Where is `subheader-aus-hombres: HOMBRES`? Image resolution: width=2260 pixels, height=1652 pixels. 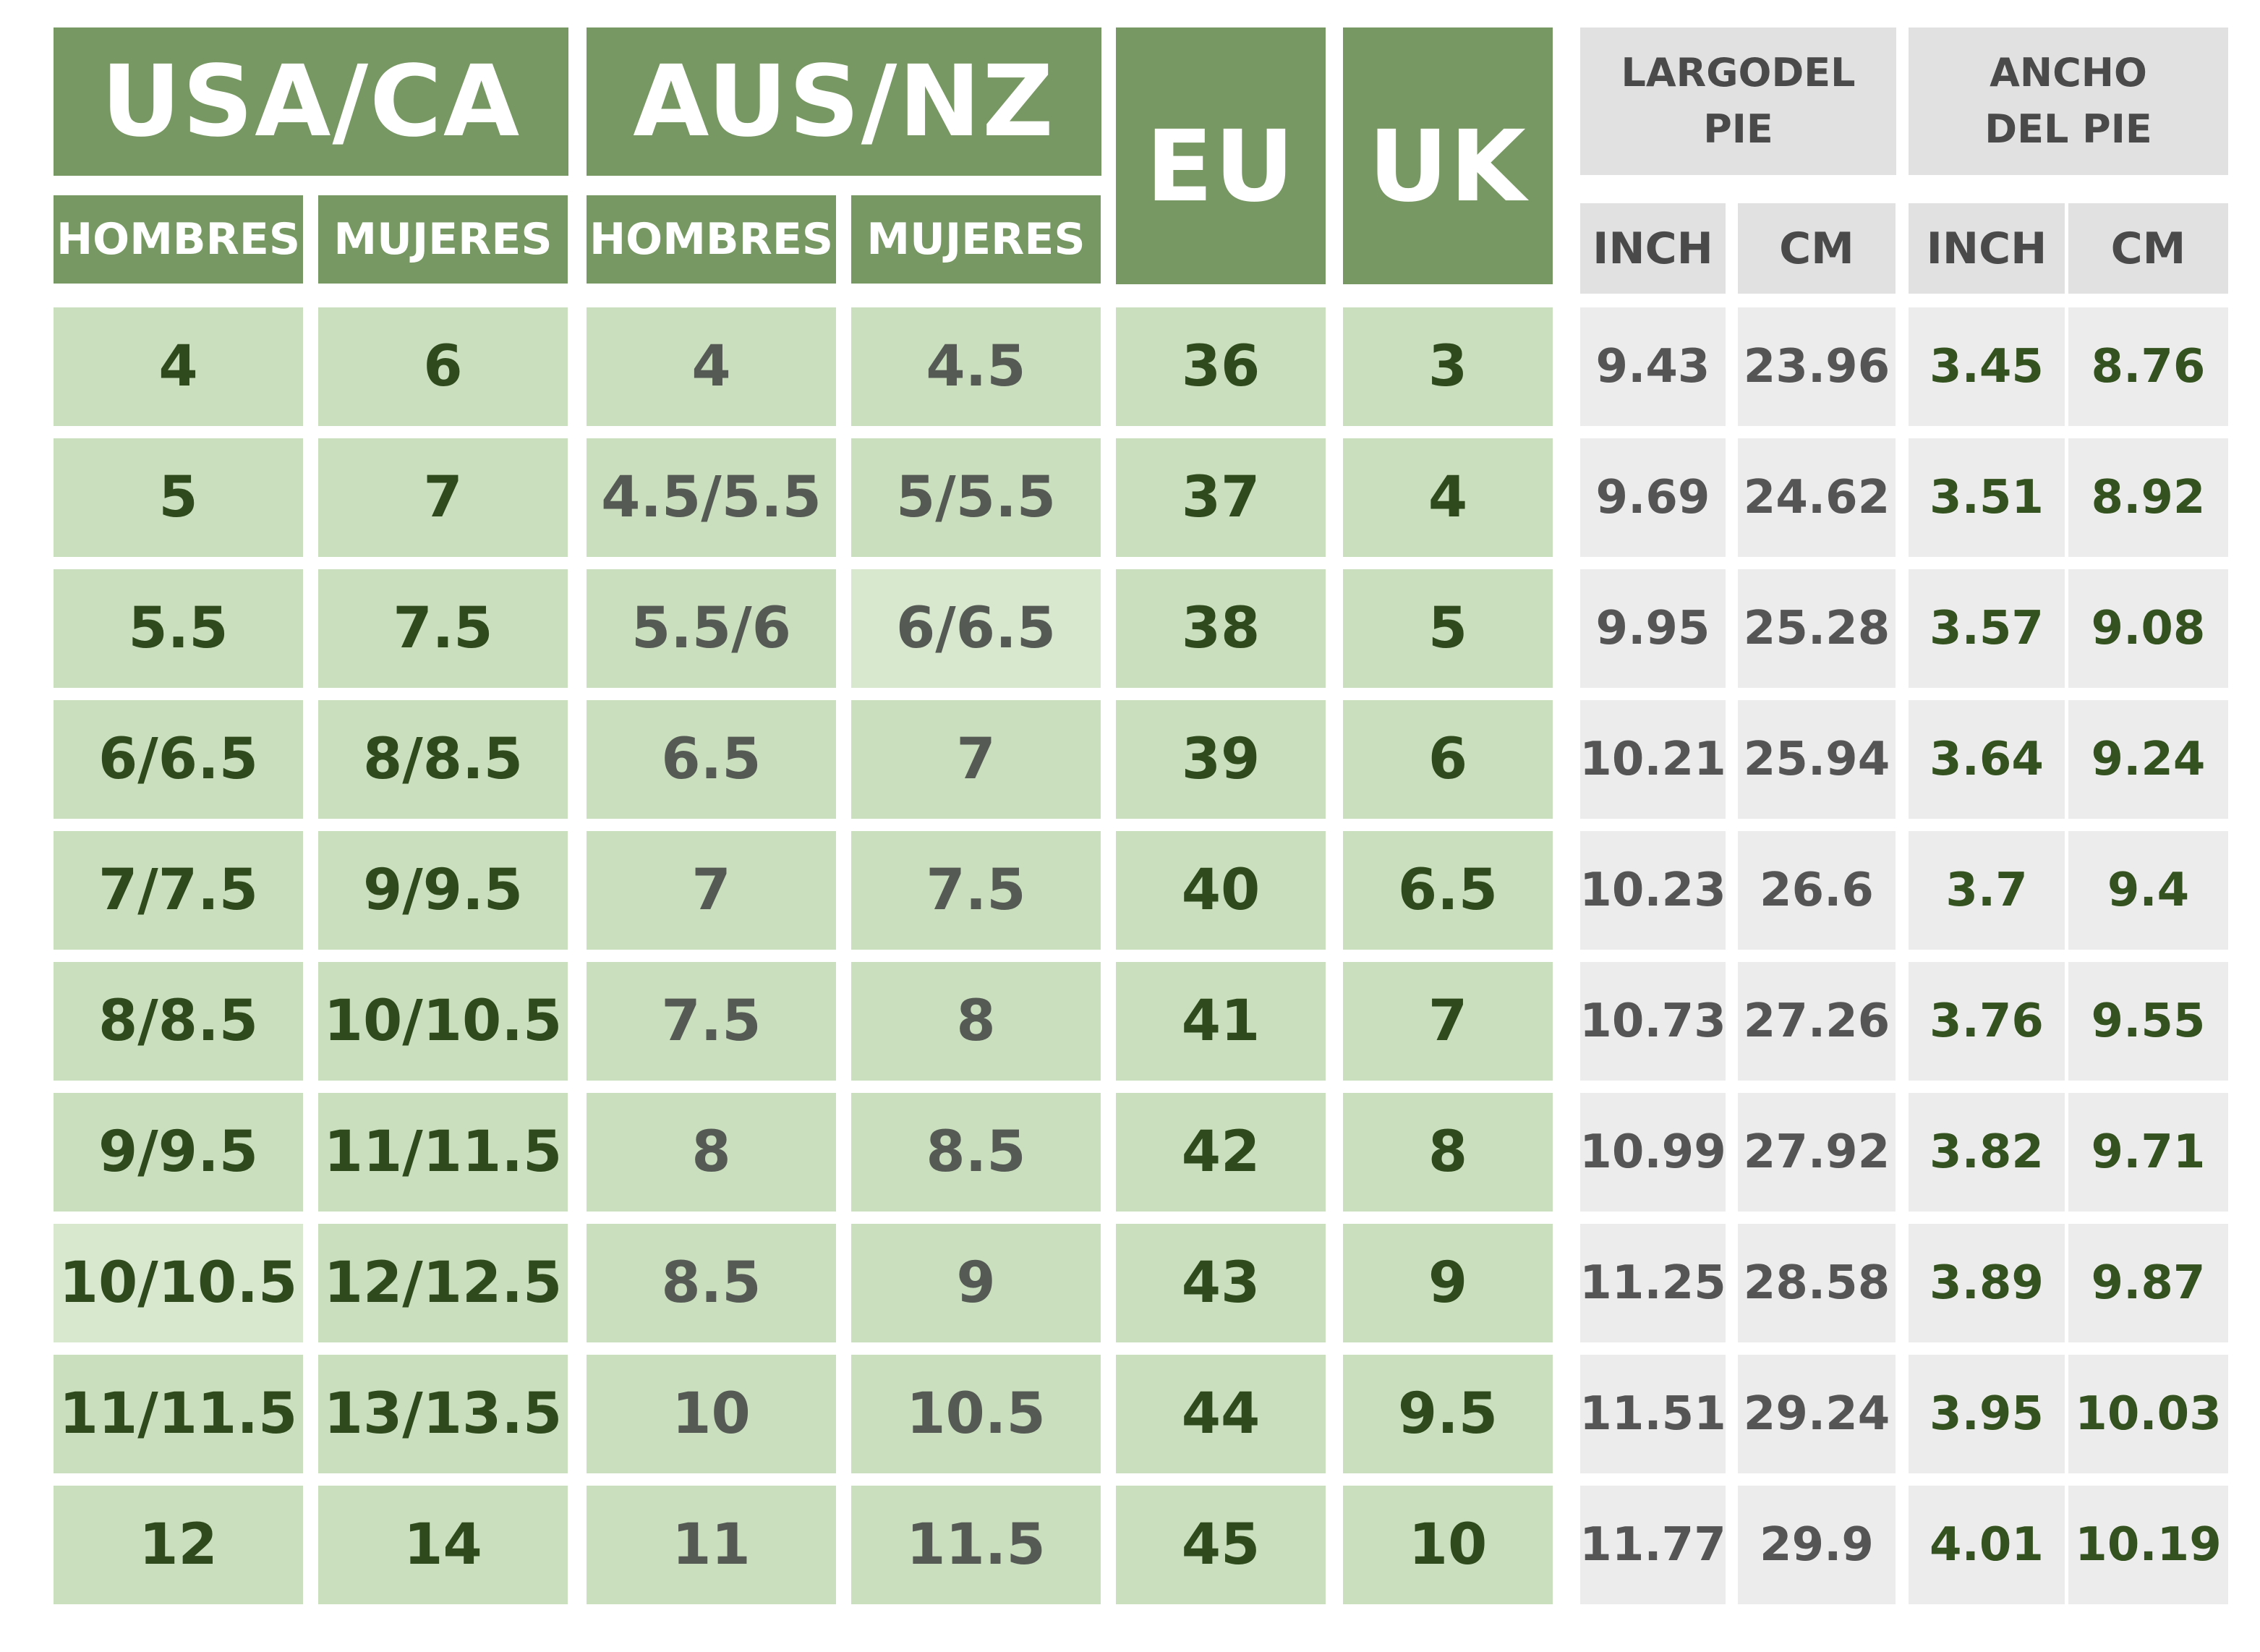 subheader-aus-hombres: HOMBRES is located at coordinates (711, 239).